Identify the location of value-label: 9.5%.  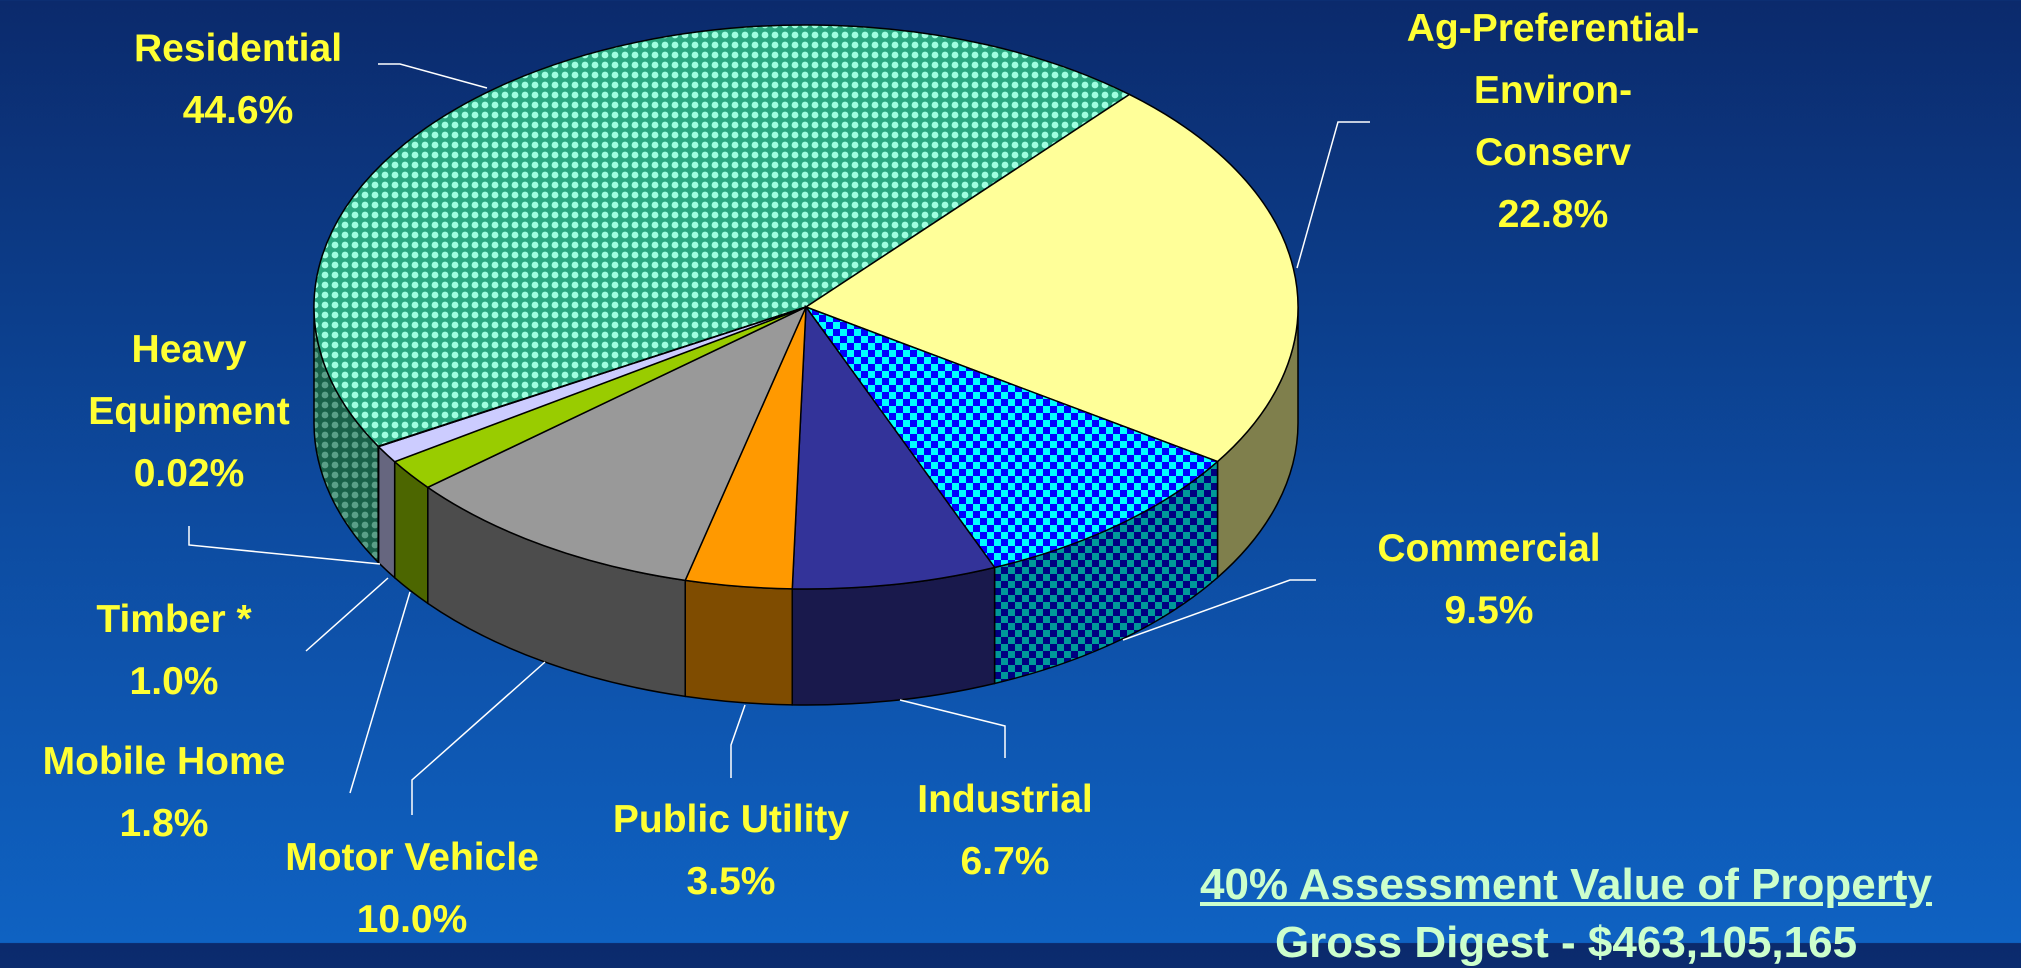
(1488, 611).